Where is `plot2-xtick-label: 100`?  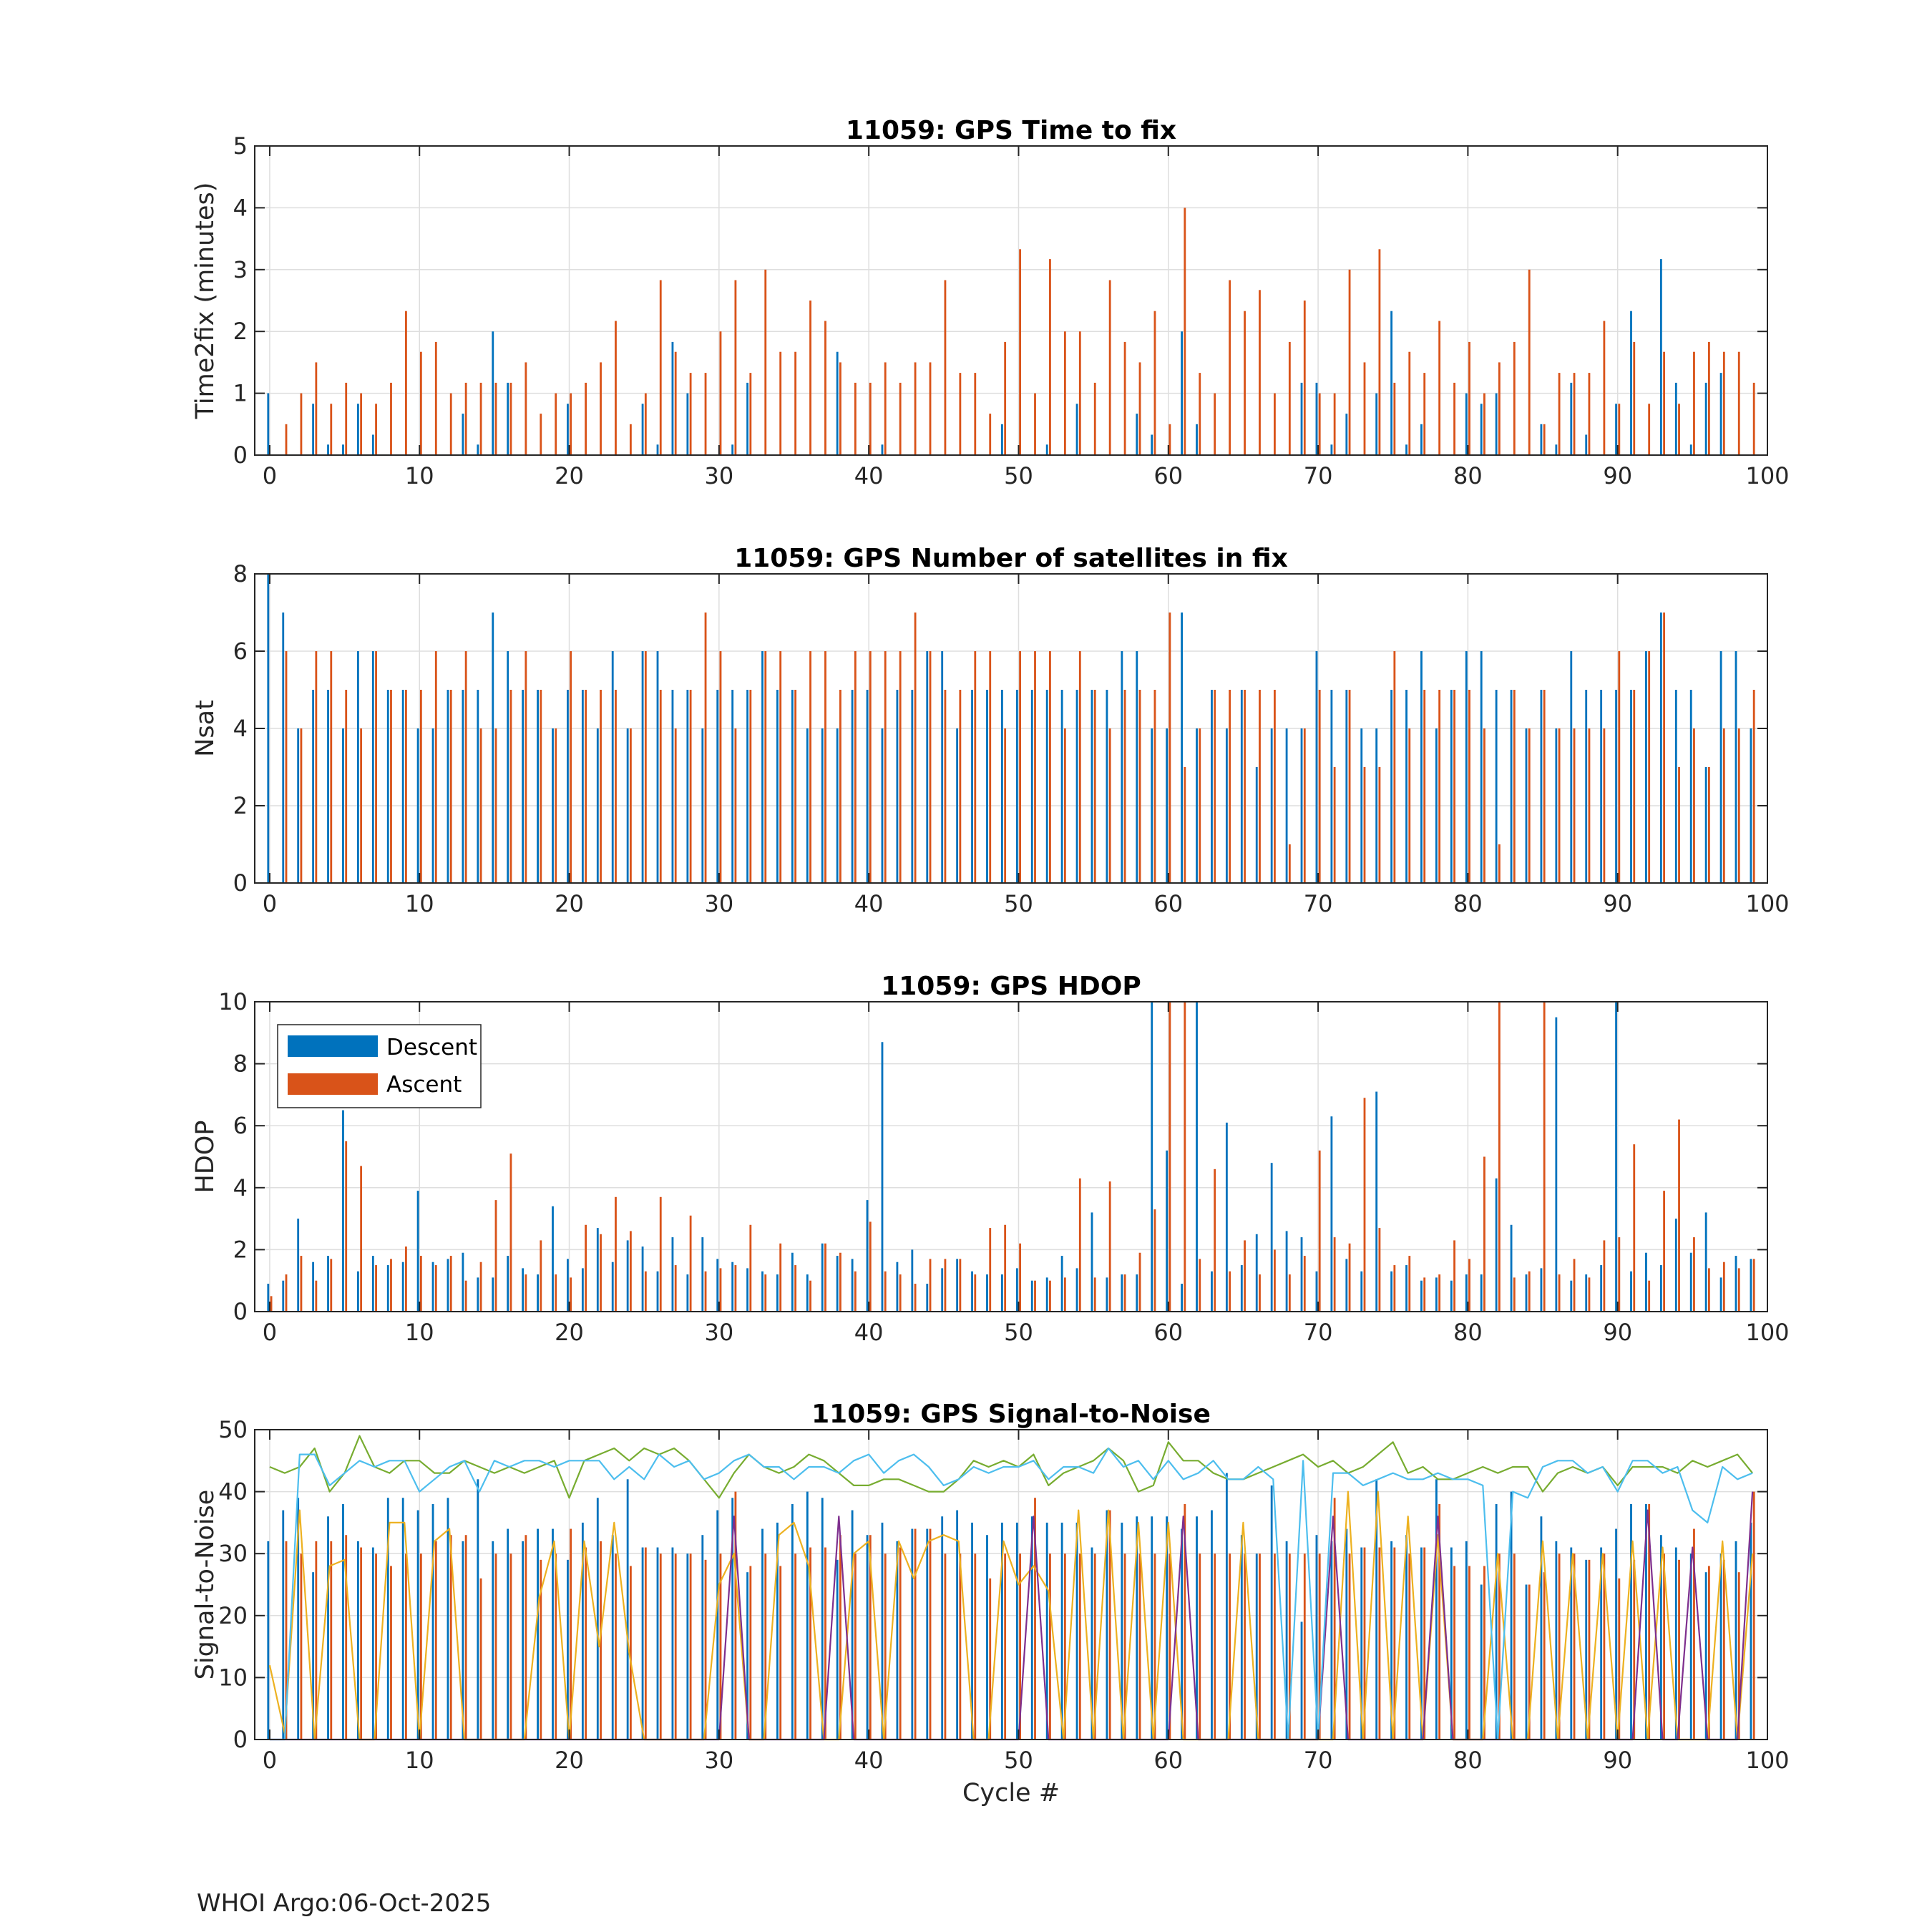
plot2-xtick-label: 100 is located at coordinates (1767, 903).